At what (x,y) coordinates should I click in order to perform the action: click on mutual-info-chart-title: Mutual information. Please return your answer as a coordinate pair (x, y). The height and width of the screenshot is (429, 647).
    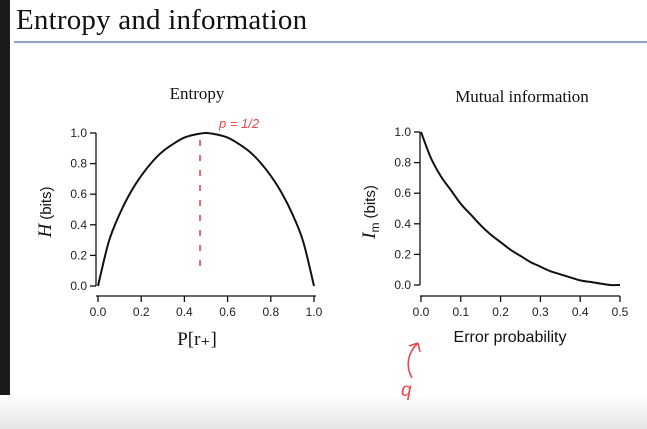
    Looking at the image, I should click on (522, 96).